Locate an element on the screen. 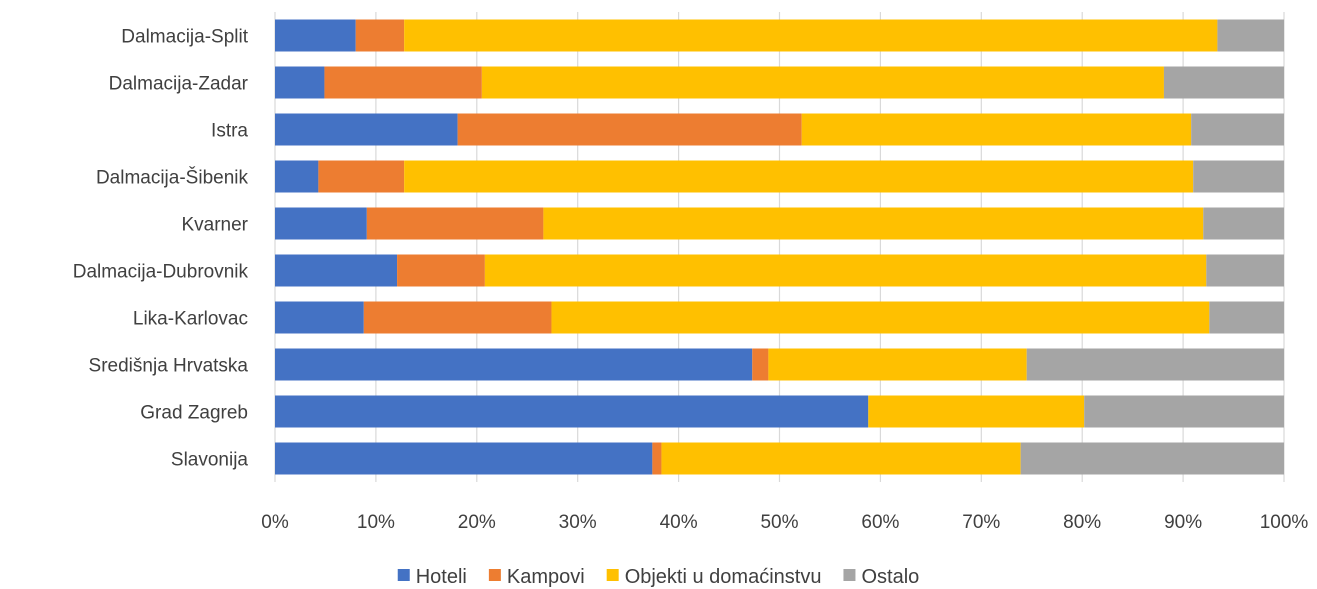  tick-label: 20% is located at coordinates (477, 522).